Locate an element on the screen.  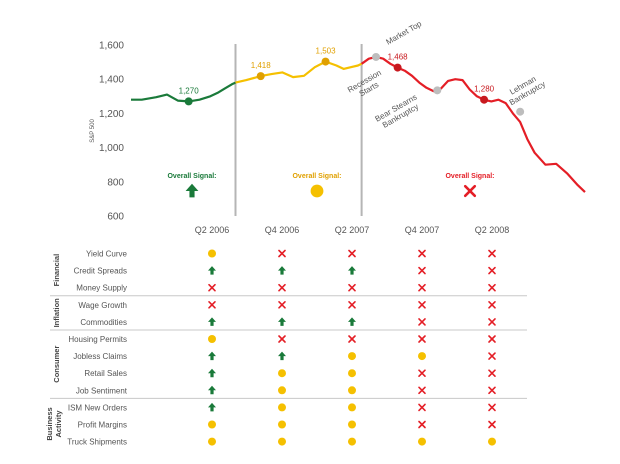
group-name-text: Consumer is located at coordinates (56, 364).